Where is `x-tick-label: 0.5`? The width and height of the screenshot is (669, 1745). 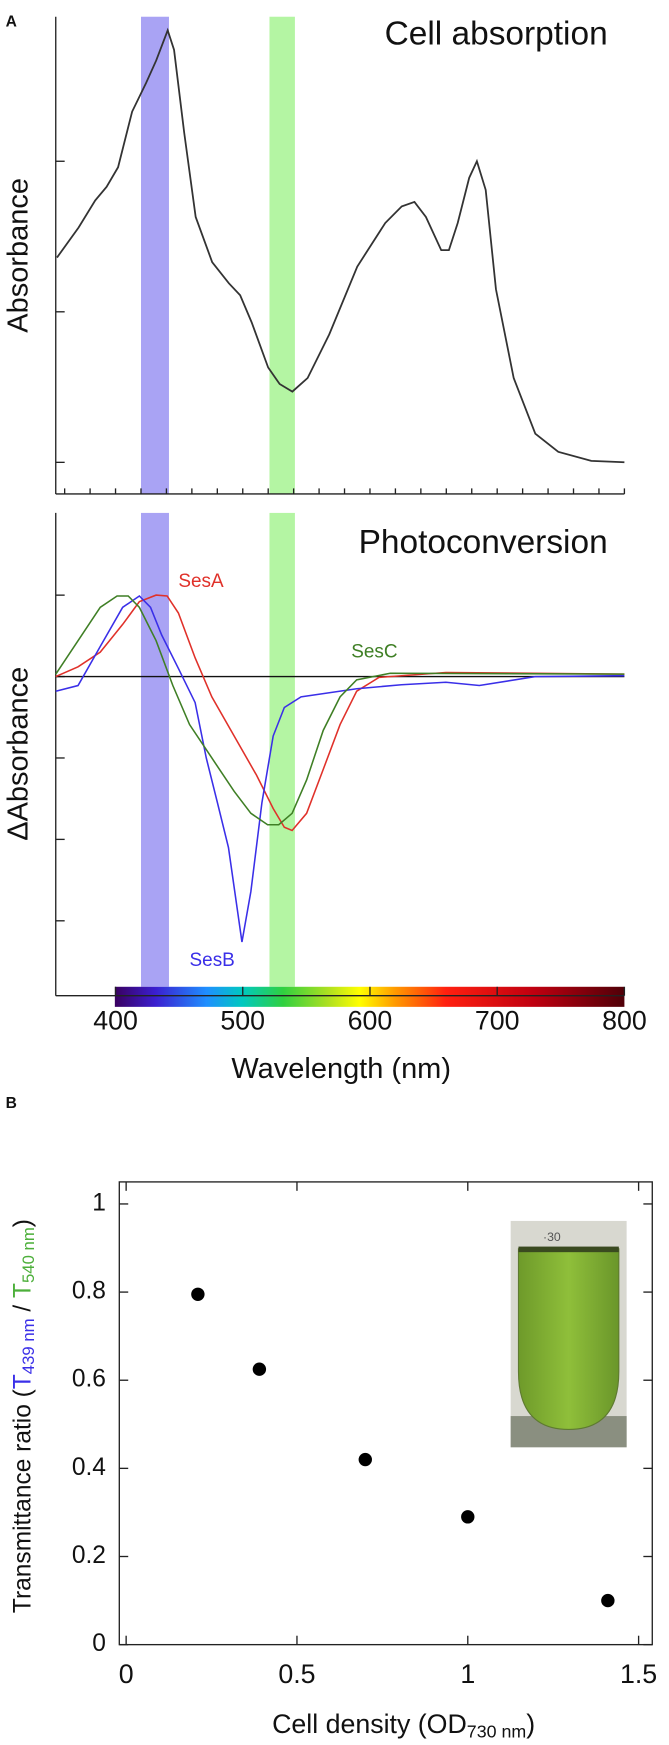
x-tick-label: 0.5 is located at coordinates (296, 1674).